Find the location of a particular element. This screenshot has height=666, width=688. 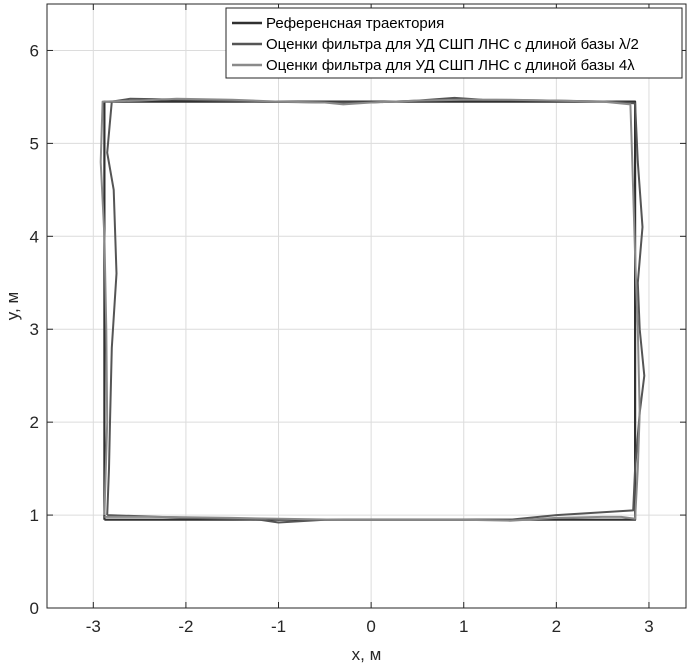

y-tick-label: 3 is located at coordinates (34, 329).